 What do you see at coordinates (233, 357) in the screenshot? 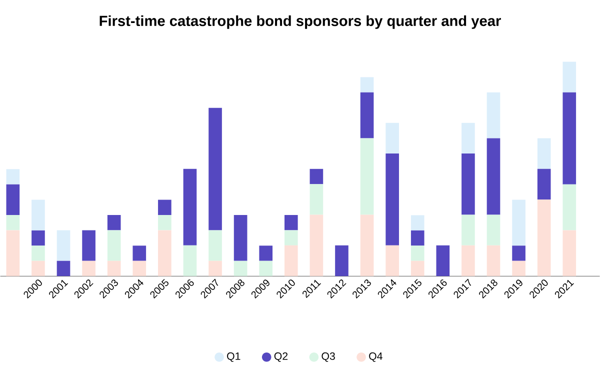
I see `legend-label: Q1` at bounding box center [233, 357].